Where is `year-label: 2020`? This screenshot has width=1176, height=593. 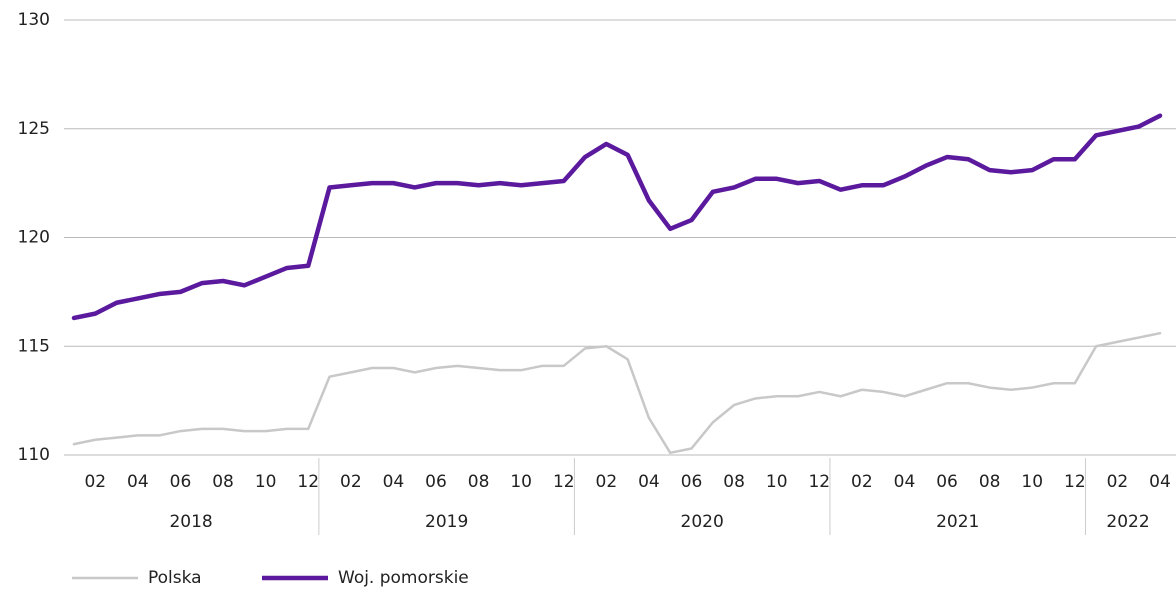
year-label: 2020 is located at coordinates (702, 522).